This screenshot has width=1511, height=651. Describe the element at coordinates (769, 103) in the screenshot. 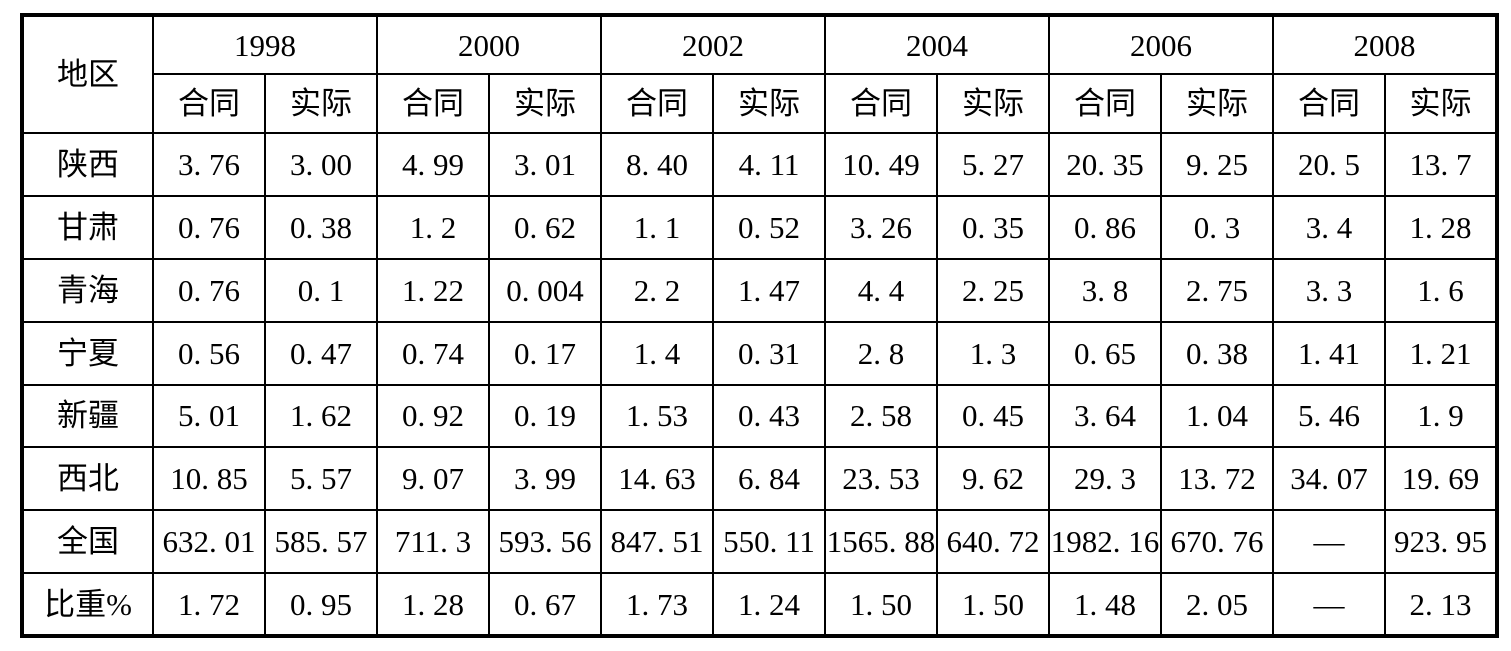

I see `subheader-actual-2002: 实际` at that location.